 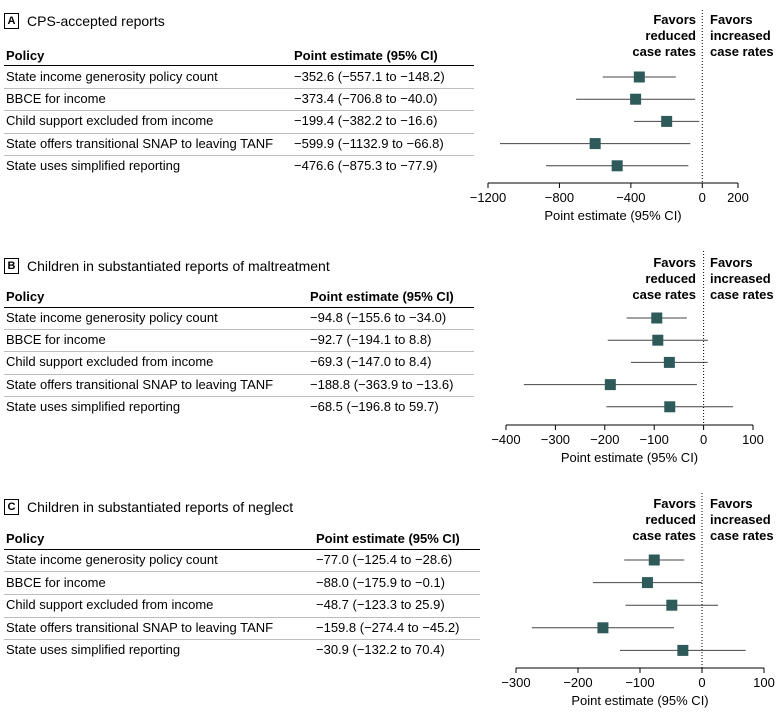 I want to click on estimate-cell: −188.8 (−363.9 to −13.6), so click(x=382, y=384).